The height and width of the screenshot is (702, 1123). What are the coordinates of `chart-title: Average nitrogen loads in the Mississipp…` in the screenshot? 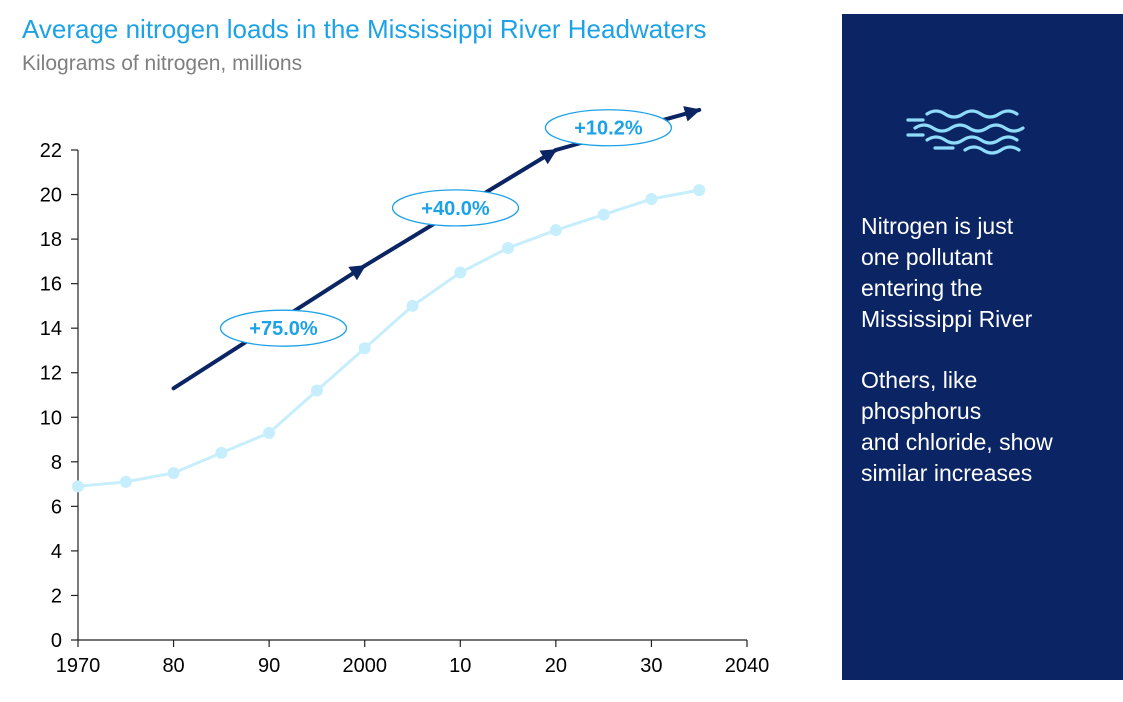 It's located at (364, 29).